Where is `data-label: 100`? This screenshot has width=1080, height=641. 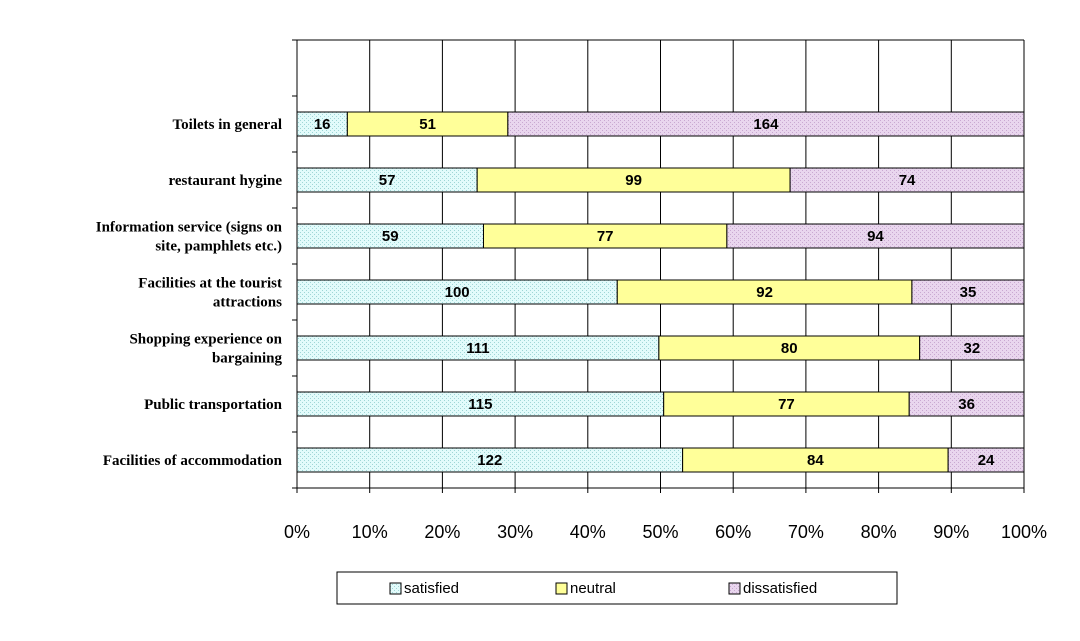
data-label: 100 is located at coordinates (457, 292).